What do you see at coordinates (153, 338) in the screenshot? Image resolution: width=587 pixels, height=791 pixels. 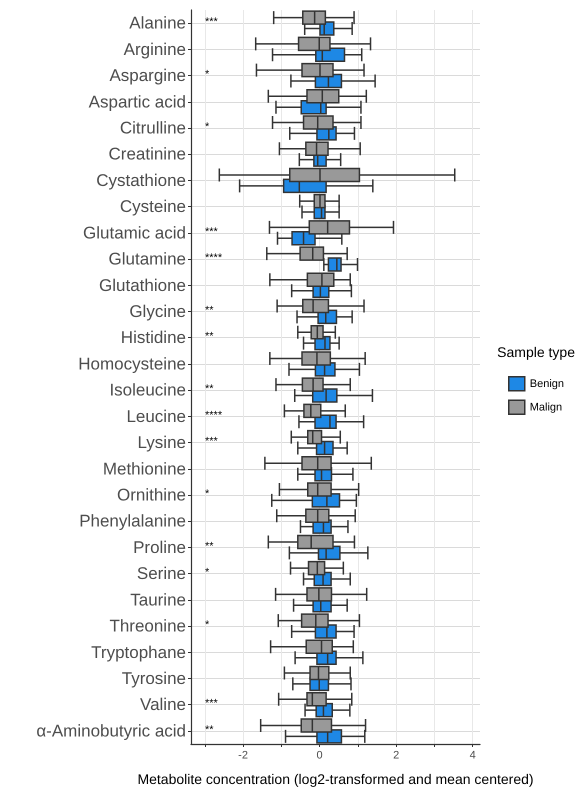 I see `y-tick-label: Histidine` at bounding box center [153, 338].